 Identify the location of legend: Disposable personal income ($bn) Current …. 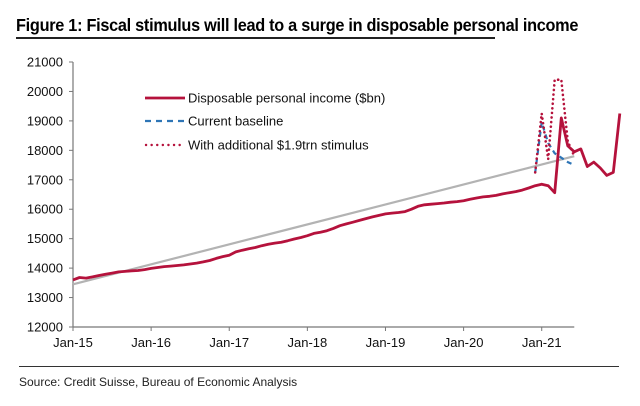
(264, 122).